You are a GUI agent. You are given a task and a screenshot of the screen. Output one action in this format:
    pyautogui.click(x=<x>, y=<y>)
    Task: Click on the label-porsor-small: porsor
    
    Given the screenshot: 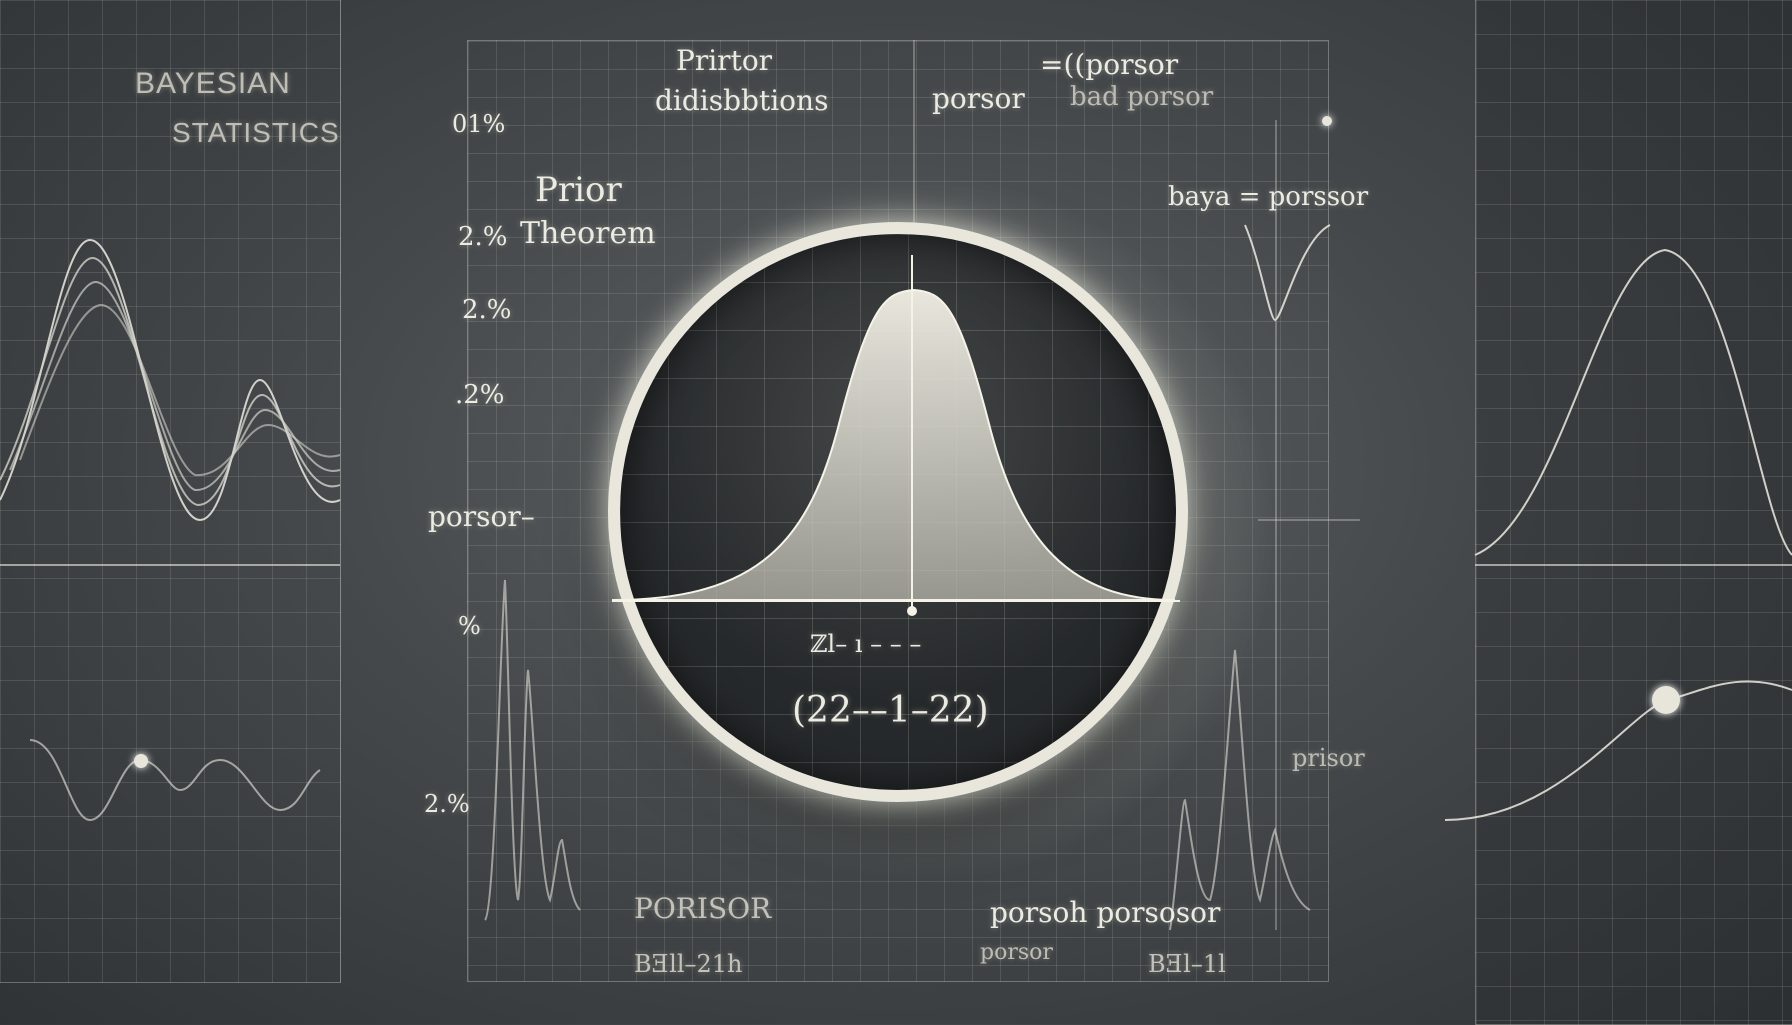 What is the action you would take?
    pyautogui.click(x=1016, y=952)
    